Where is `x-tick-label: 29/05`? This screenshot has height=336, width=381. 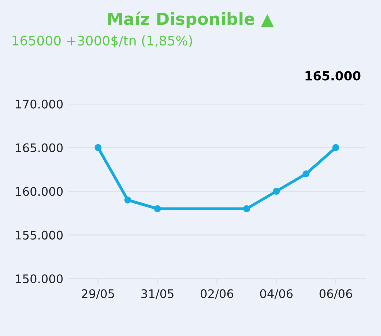
x-tick-label: 29/05 is located at coordinates (98, 295).